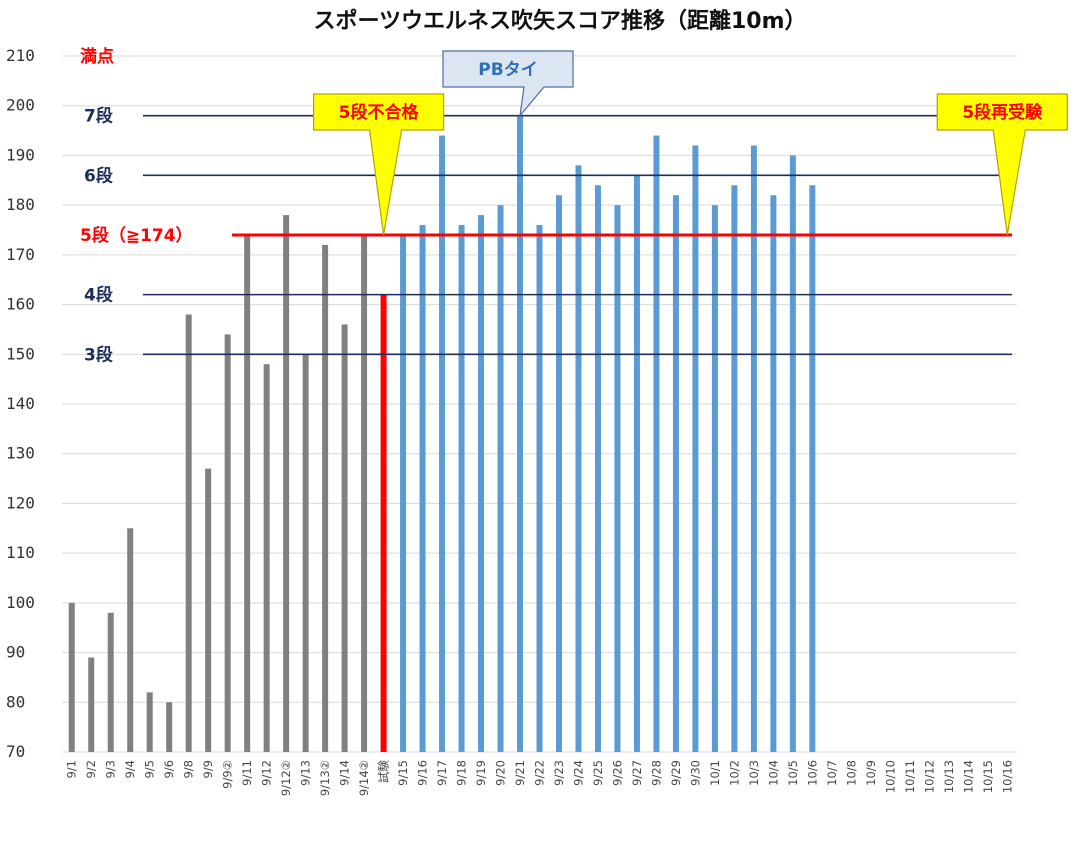 Image resolution: width=1080 pixels, height=844 pixels. Describe the element at coordinates (1002, 164) in the screenshot. I see `callout-5段再受験` at that location.